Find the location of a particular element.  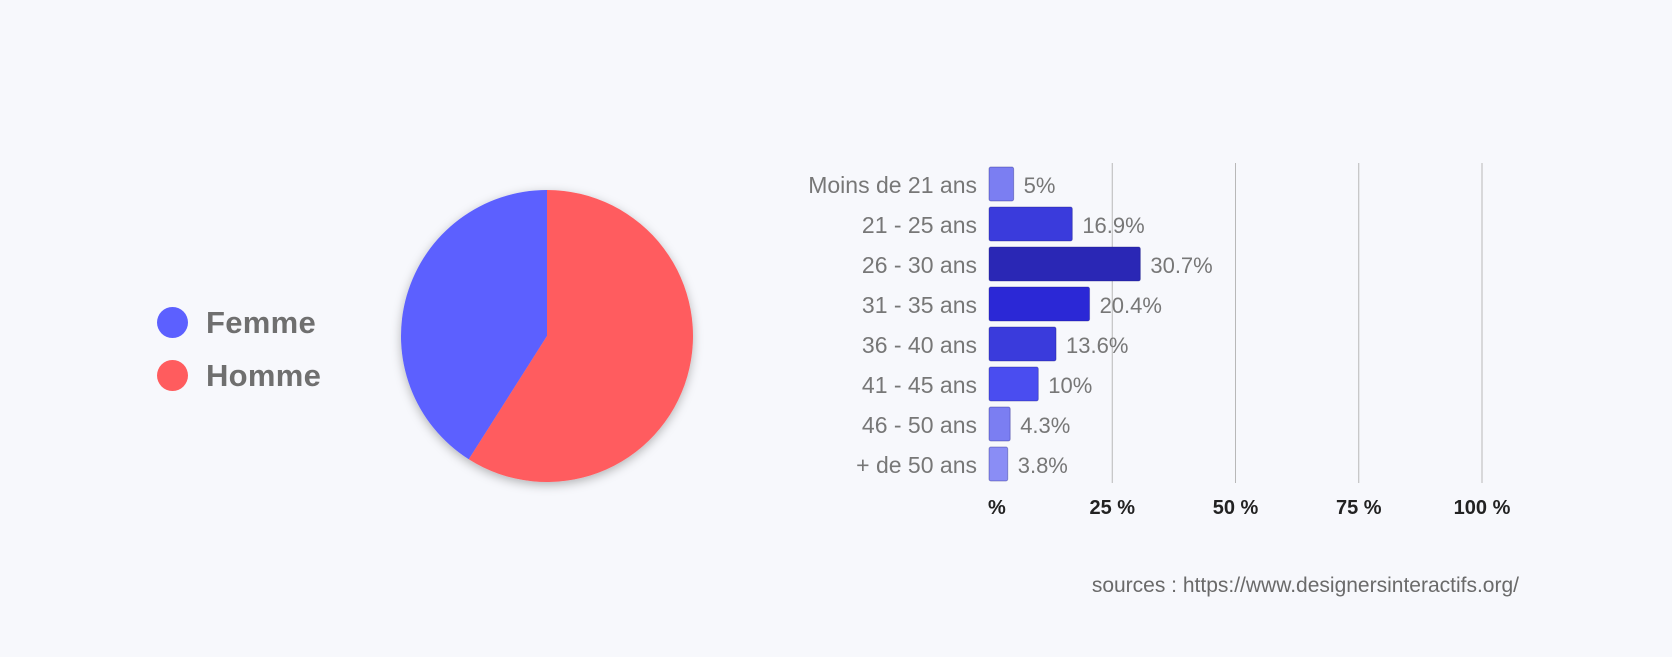

value-label-46-50-ans: 4.3% is located at coordinates (1045, 425).